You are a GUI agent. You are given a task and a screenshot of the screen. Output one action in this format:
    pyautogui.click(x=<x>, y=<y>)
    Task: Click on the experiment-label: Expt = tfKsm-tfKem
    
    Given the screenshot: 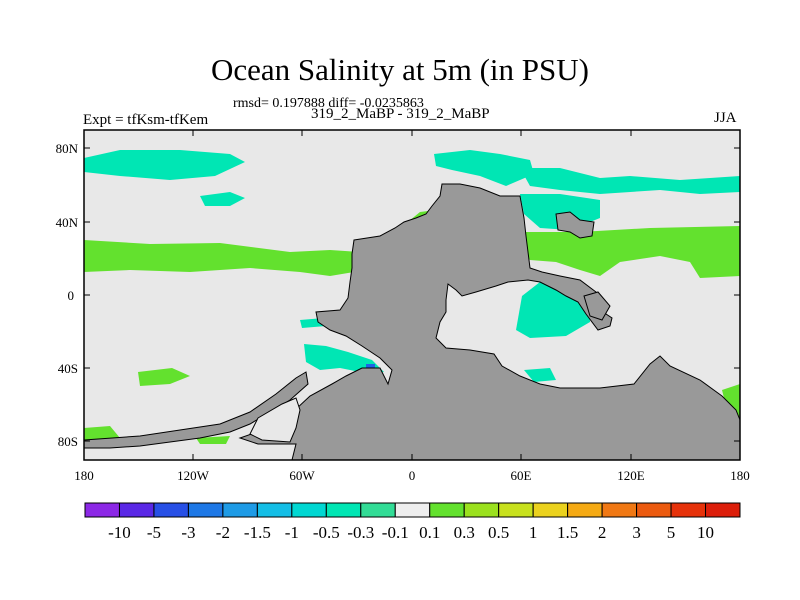 What is the action you would take?
    pyautogui.click(x=146, y=120)
    